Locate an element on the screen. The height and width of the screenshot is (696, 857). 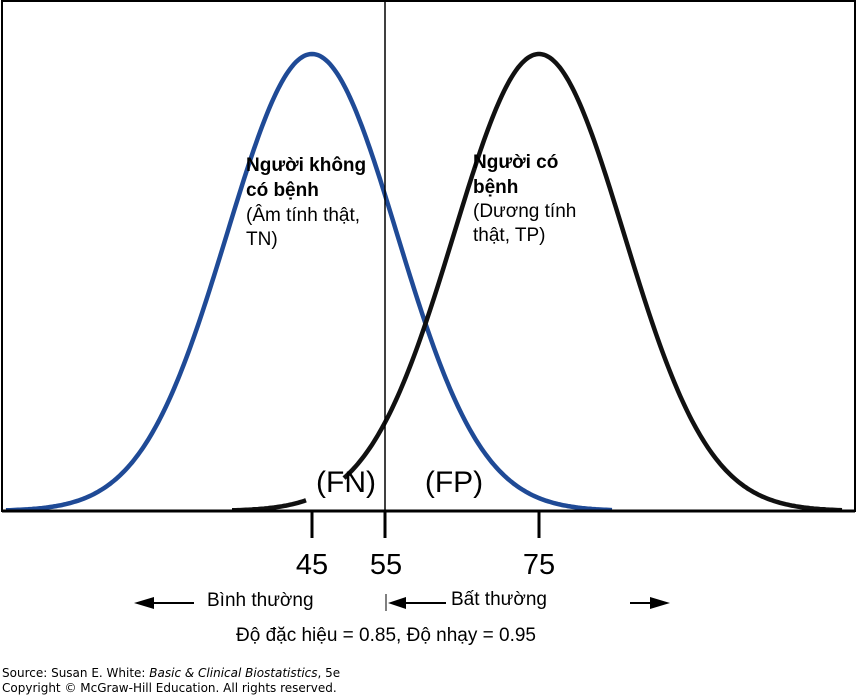
healthy-desc-line2: TN) is located at coordinates (262, 239).